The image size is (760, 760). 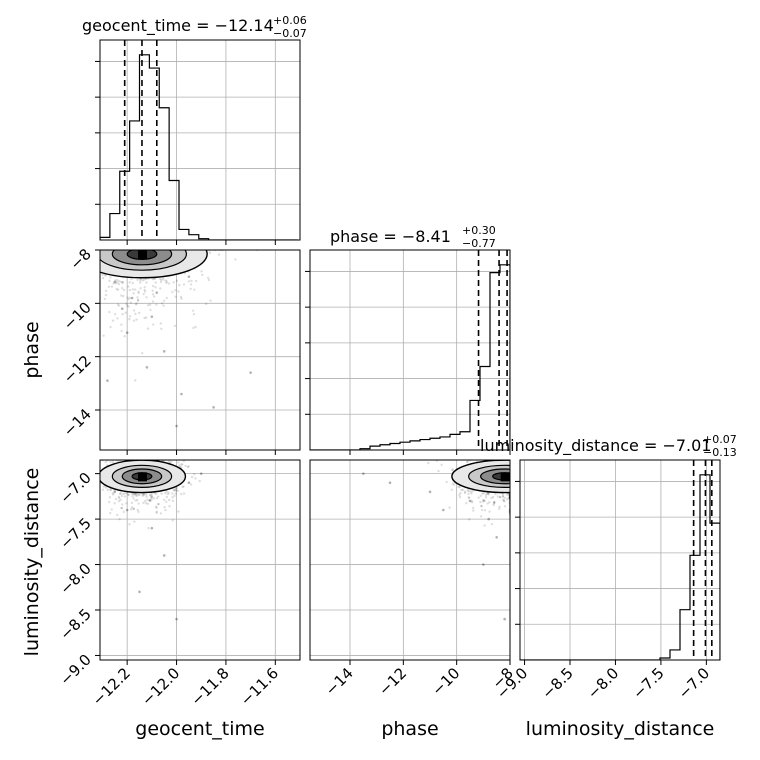 I want to click on histogram-geocent-time, so click(x=199, y=147).